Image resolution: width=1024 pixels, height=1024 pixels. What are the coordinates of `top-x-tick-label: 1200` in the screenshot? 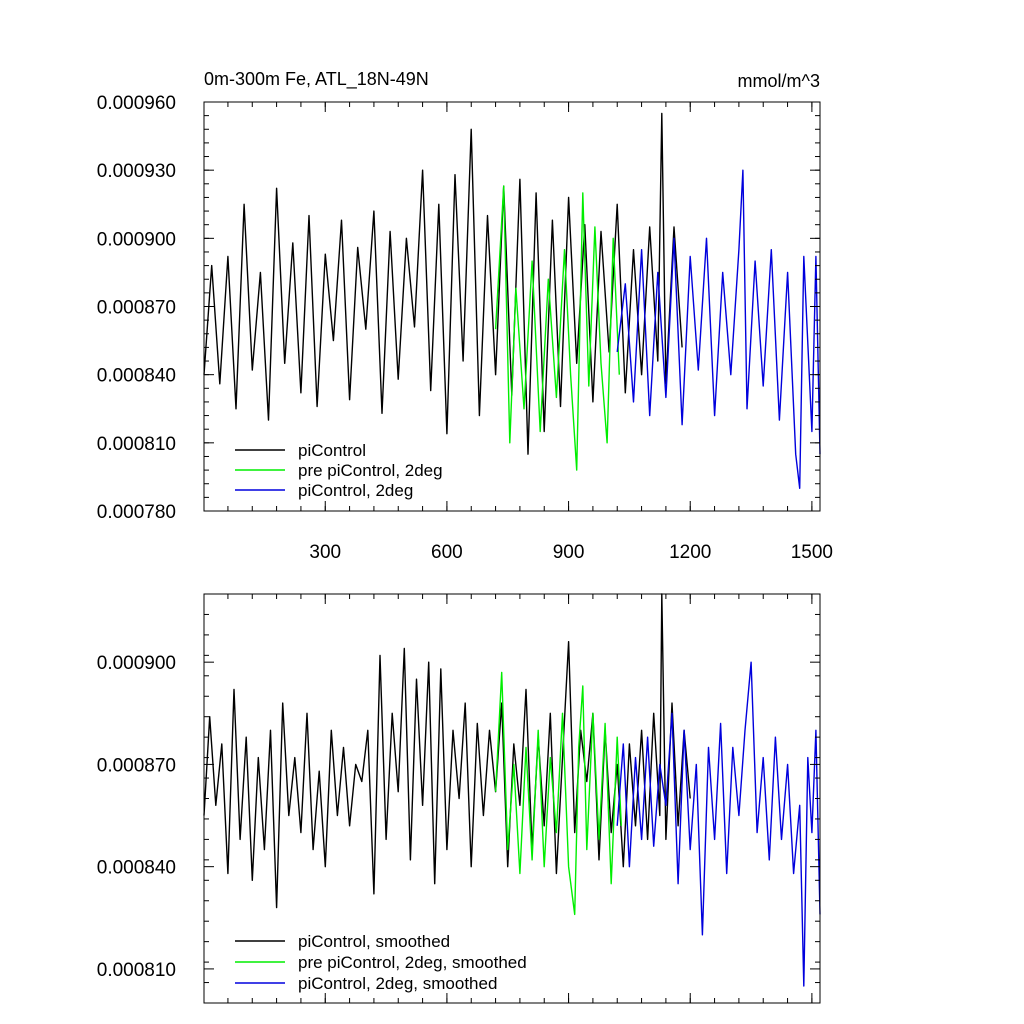 It's located at (690, 552).